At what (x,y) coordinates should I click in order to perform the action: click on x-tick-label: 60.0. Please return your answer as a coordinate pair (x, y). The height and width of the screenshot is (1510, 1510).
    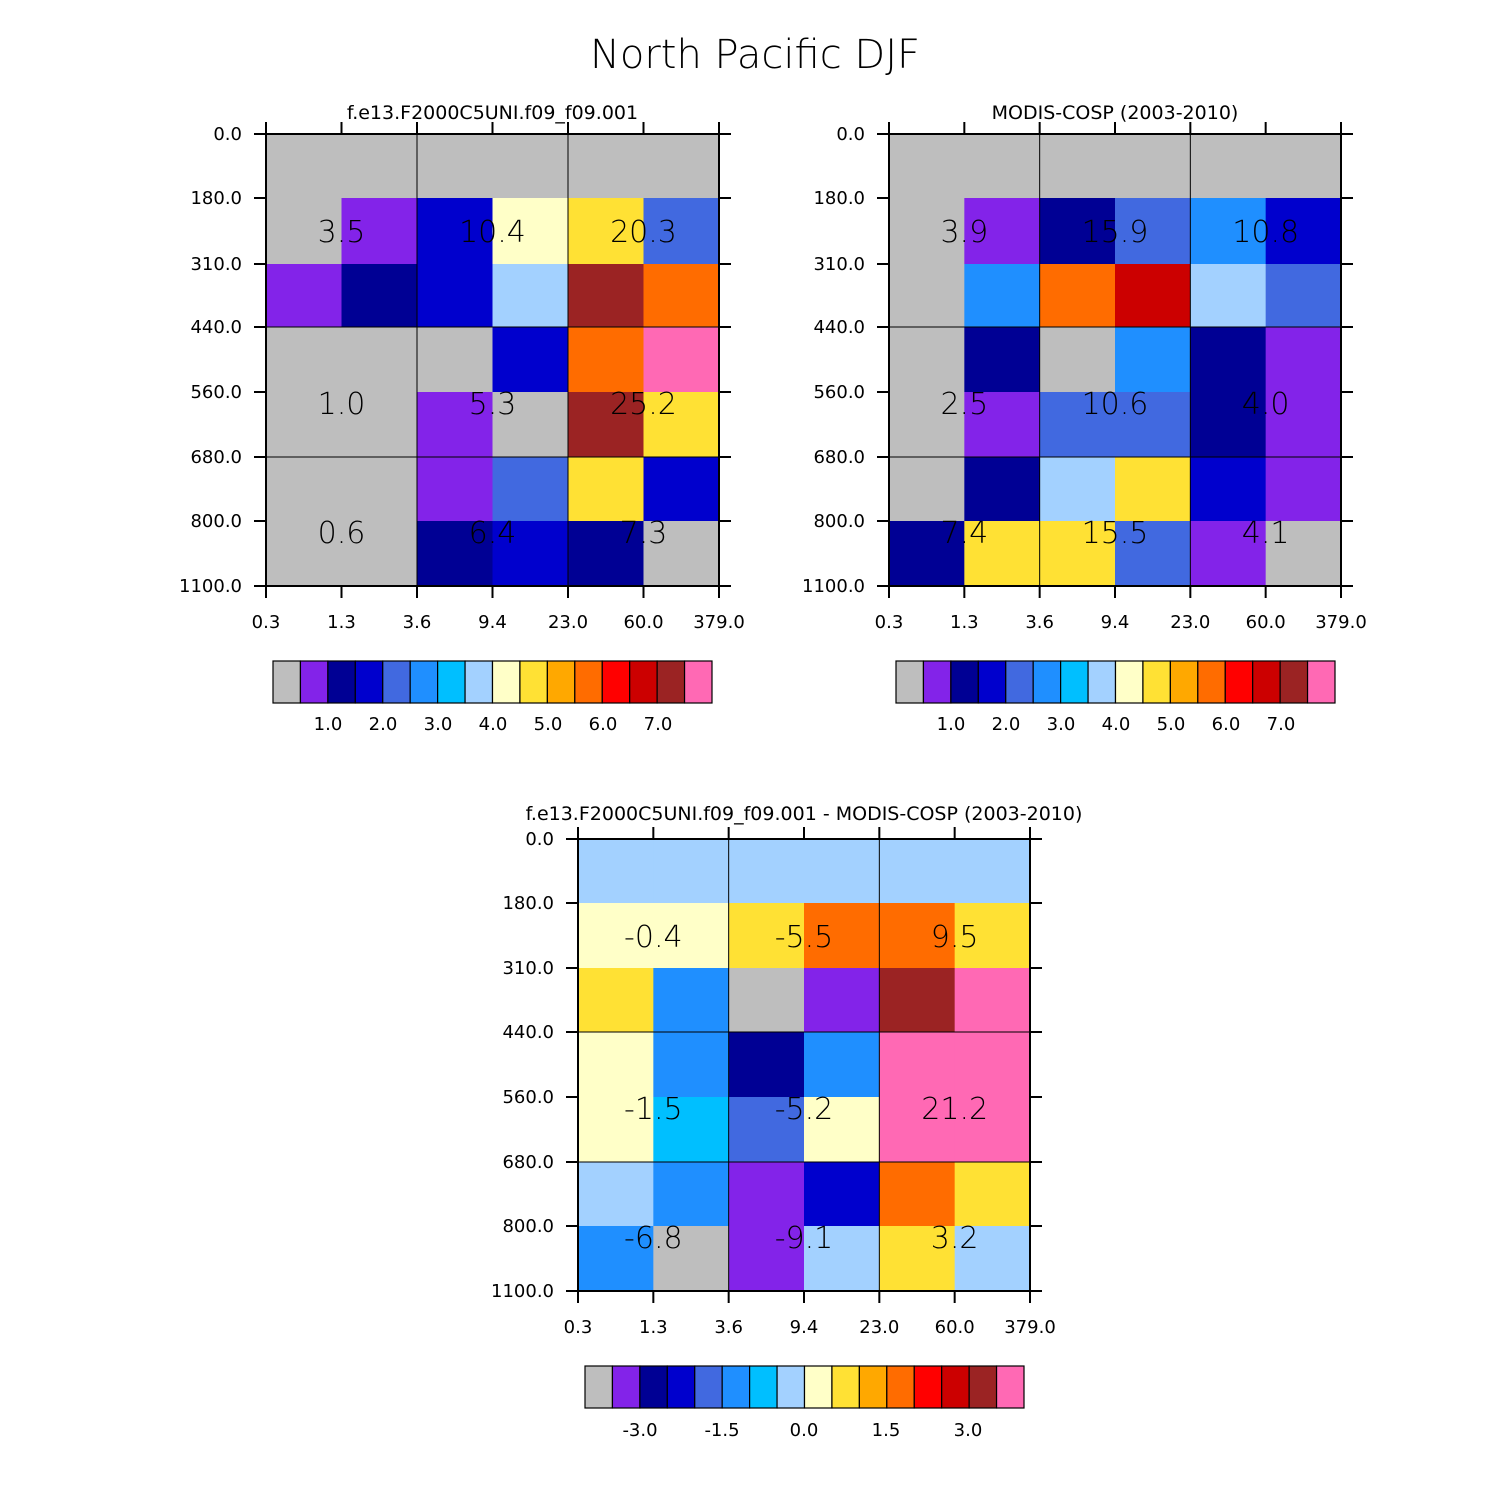
    Looking at the image, I should click on (643, 622).